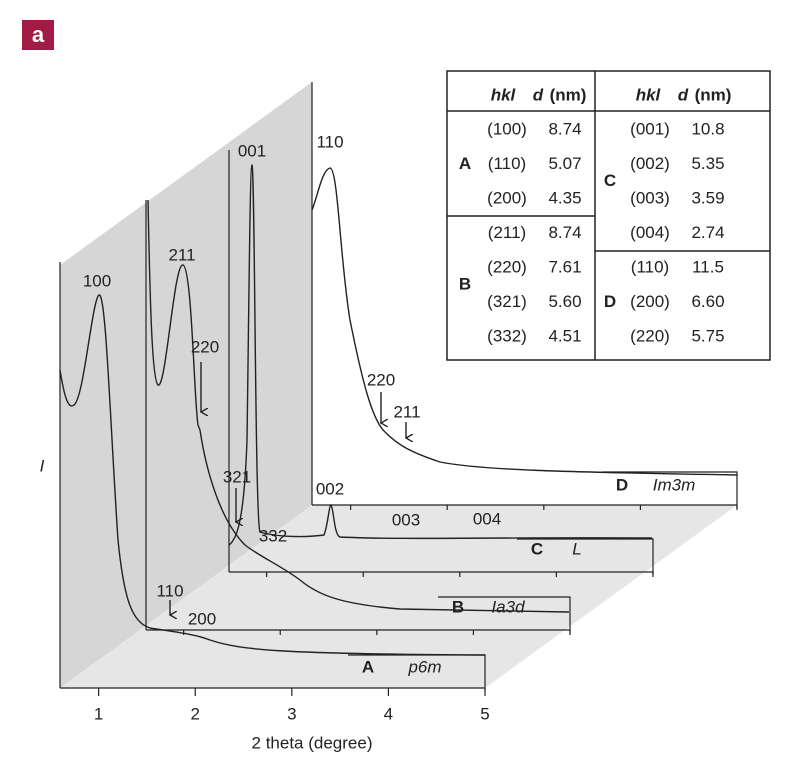 The image size is (793, 766). Describe the element at coordinates (576, 548) in the screenshot. I see `symmetry: L` at that location.